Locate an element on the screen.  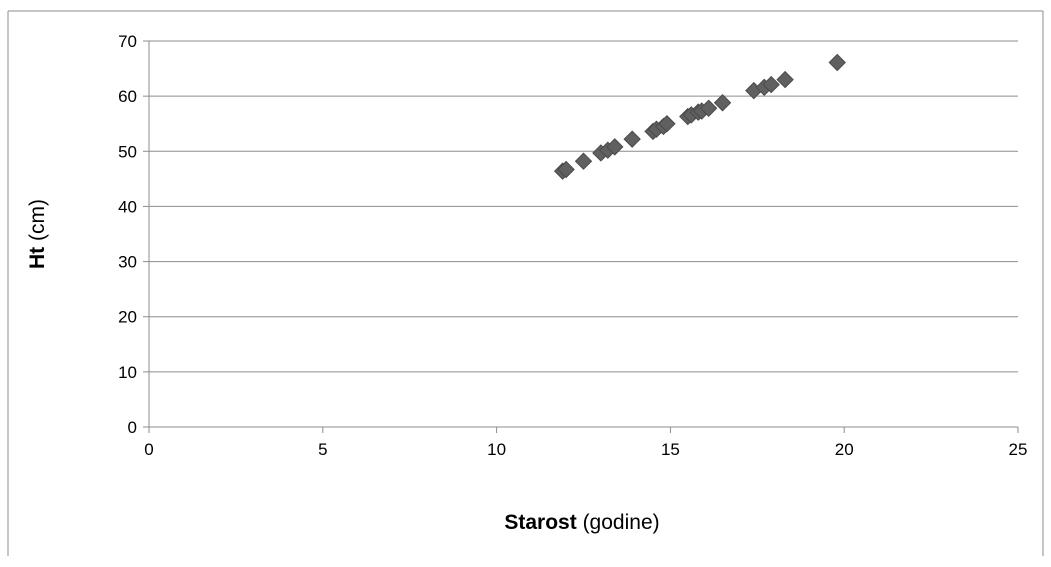
y-tick-label: 50 is located at coordinates (127, 151).